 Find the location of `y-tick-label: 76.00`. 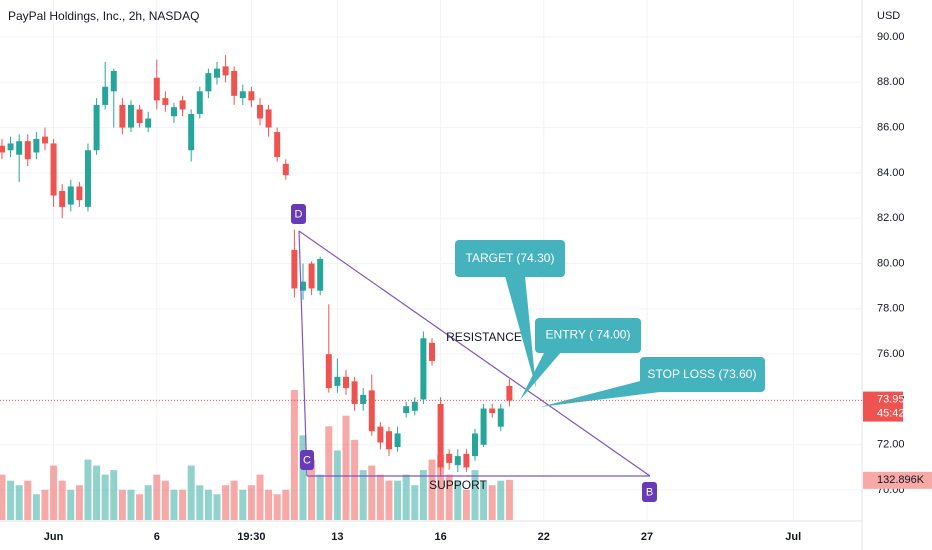

y-tick-label: 76.00 is located at coordinates (891, 354).